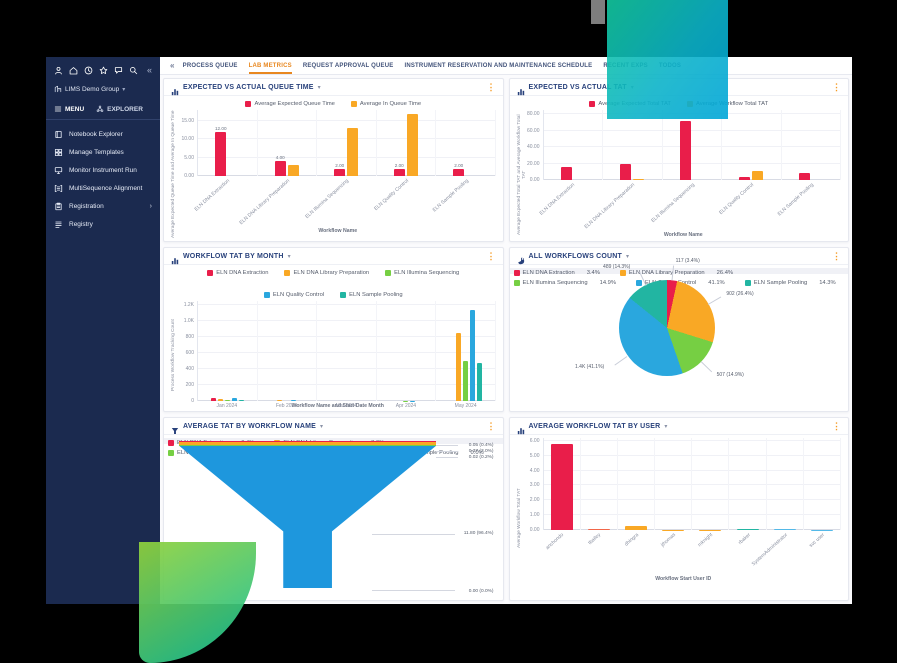  Describe the element at coordinates (348, 65) in the screenshot. I see `tab-request-approval-queue: REQUEST APPROVAL QUEUE` at that location.